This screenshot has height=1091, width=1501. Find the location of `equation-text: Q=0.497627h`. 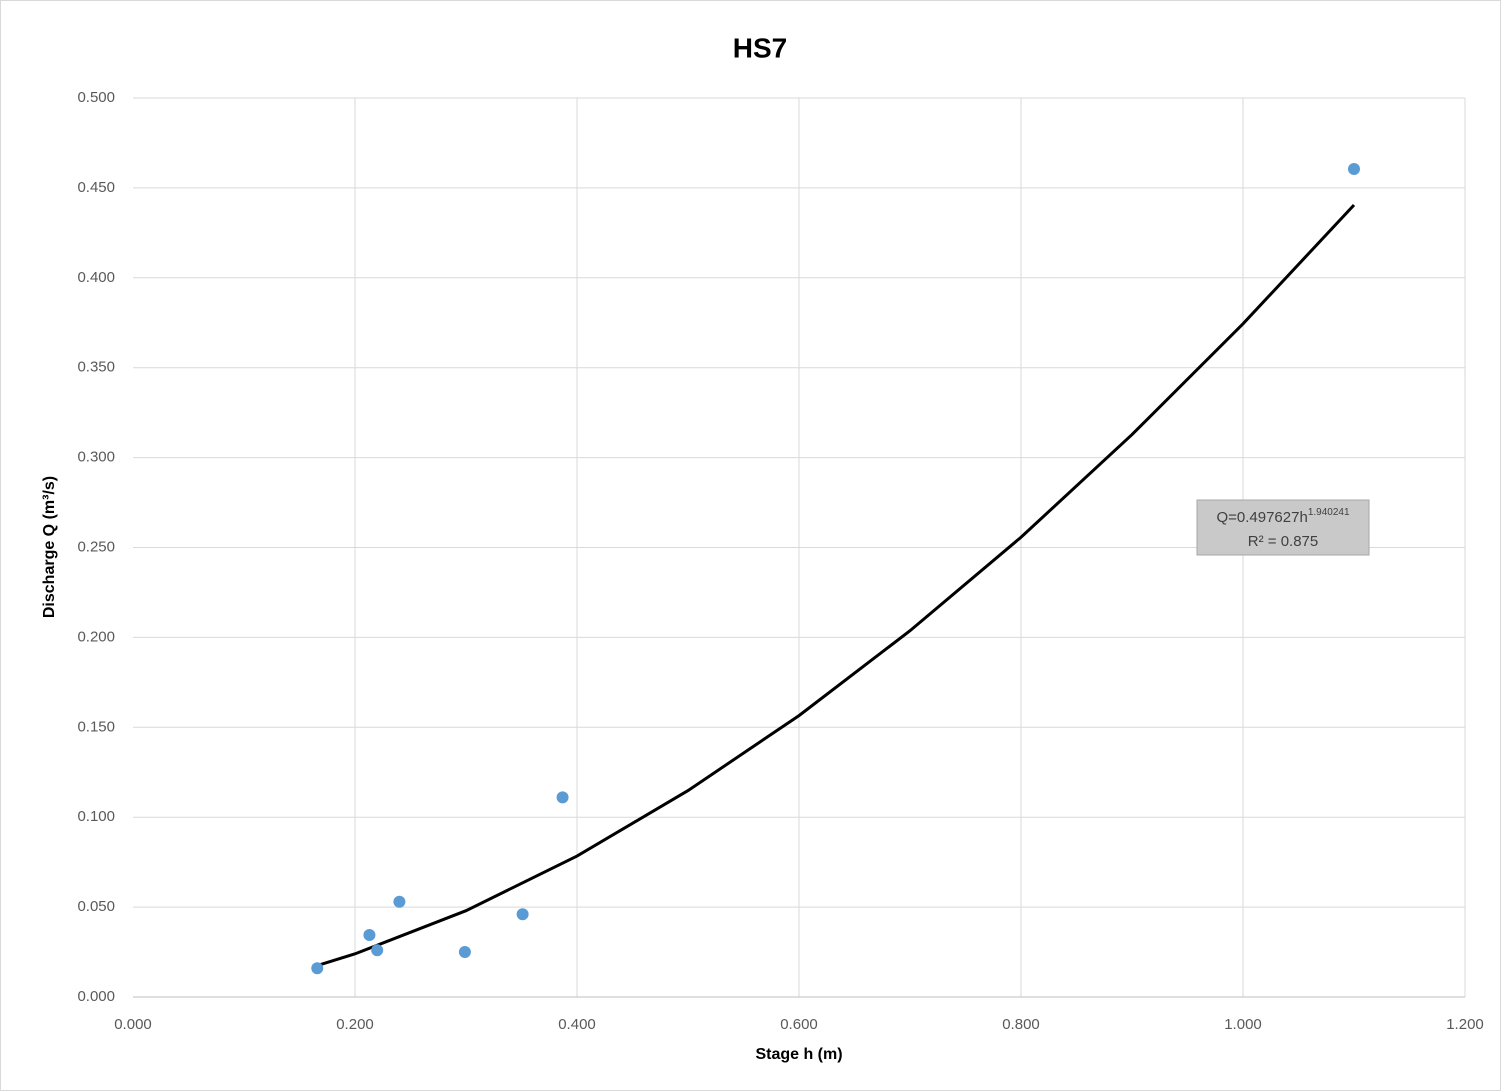

equation-text: Q=0.497627h is located at coordinates (1261, 517).